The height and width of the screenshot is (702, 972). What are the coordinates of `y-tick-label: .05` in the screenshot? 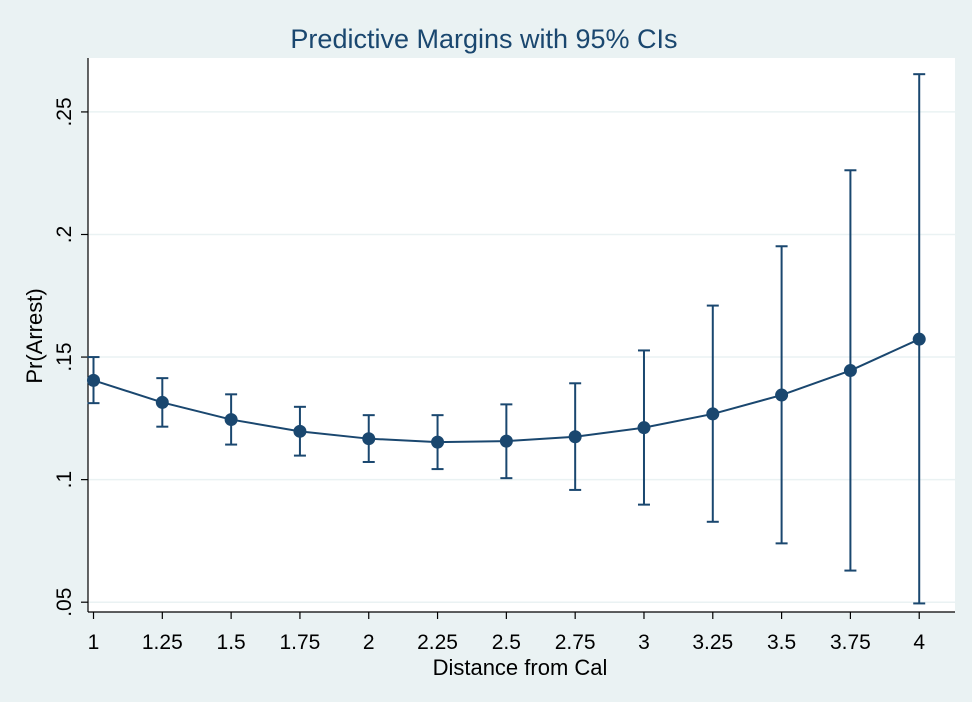 It's located at (64, 602).